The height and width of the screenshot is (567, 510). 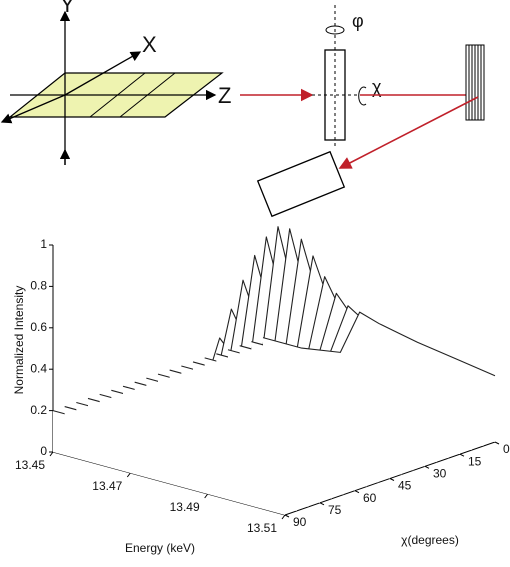 What do you see at coordinates (107, 486) in the screenshot?
I see `x-tick-label: 13.47` at bounding box center [107, 486].